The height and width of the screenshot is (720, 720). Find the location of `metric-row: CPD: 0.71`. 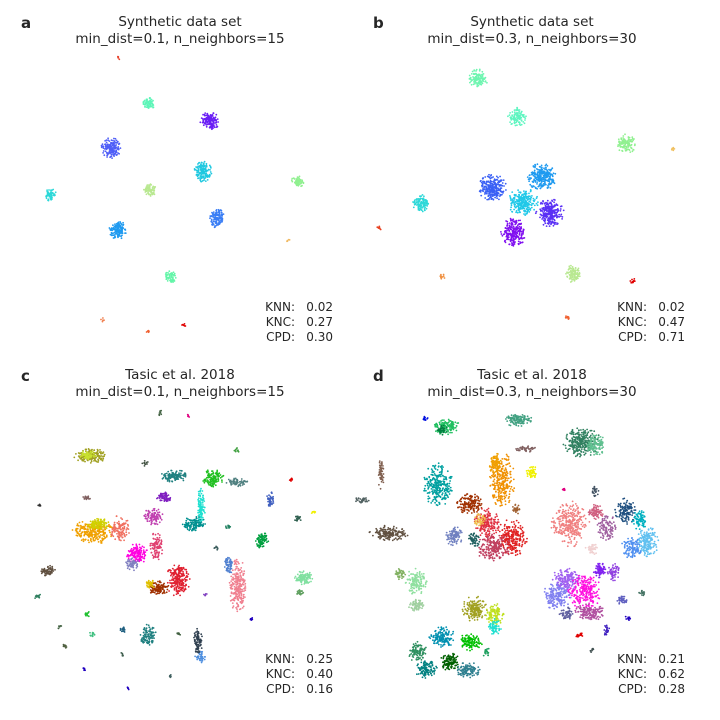

metric-row: CPD: 0.71 is located at coordinates (645, 337).